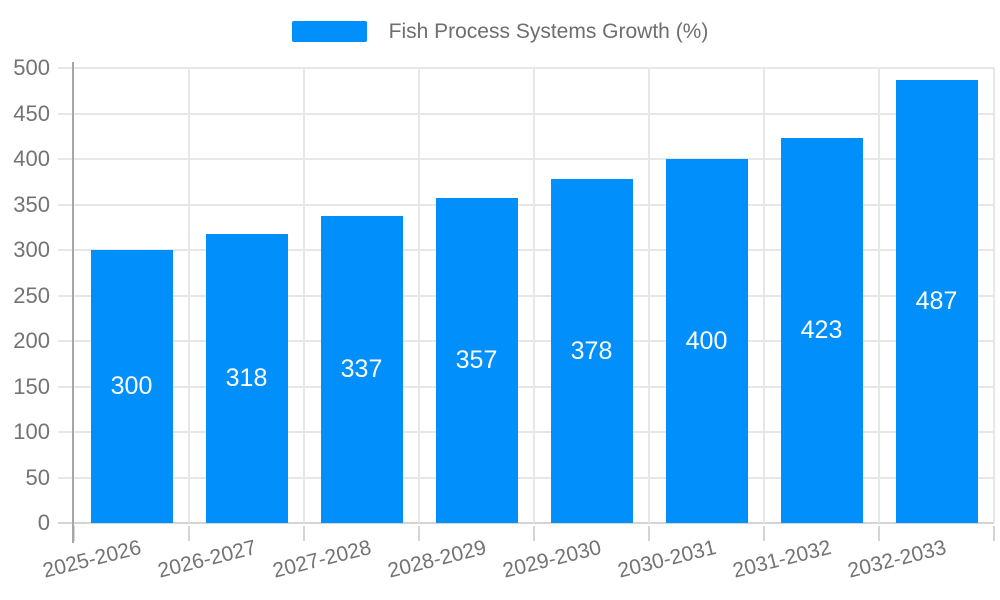 This screenshot has width=1000, height=600. Describe the element at coordinates (31, 67) in the screenshot. I see `y-axis-label: 500` at that location.